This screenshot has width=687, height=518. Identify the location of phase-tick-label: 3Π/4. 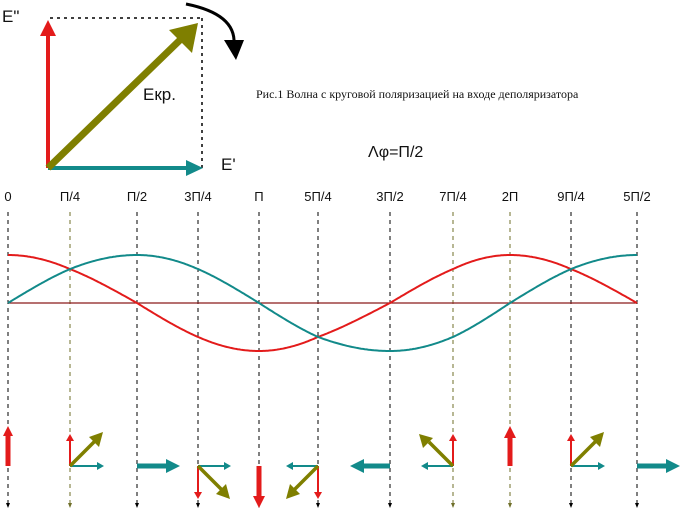
(197, 196).